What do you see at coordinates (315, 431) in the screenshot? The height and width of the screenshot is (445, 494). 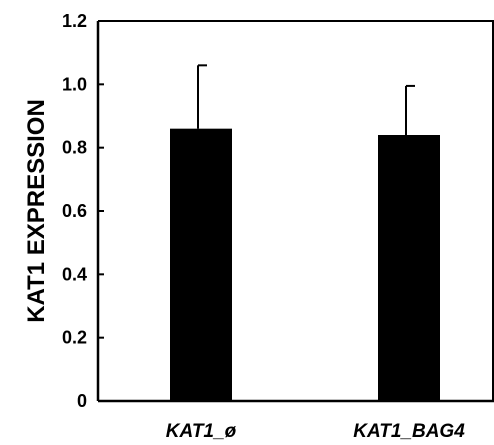 I see `x-tick-labels: KAT1_ø KAT1_BAG4` at bounding box center [315, 431].